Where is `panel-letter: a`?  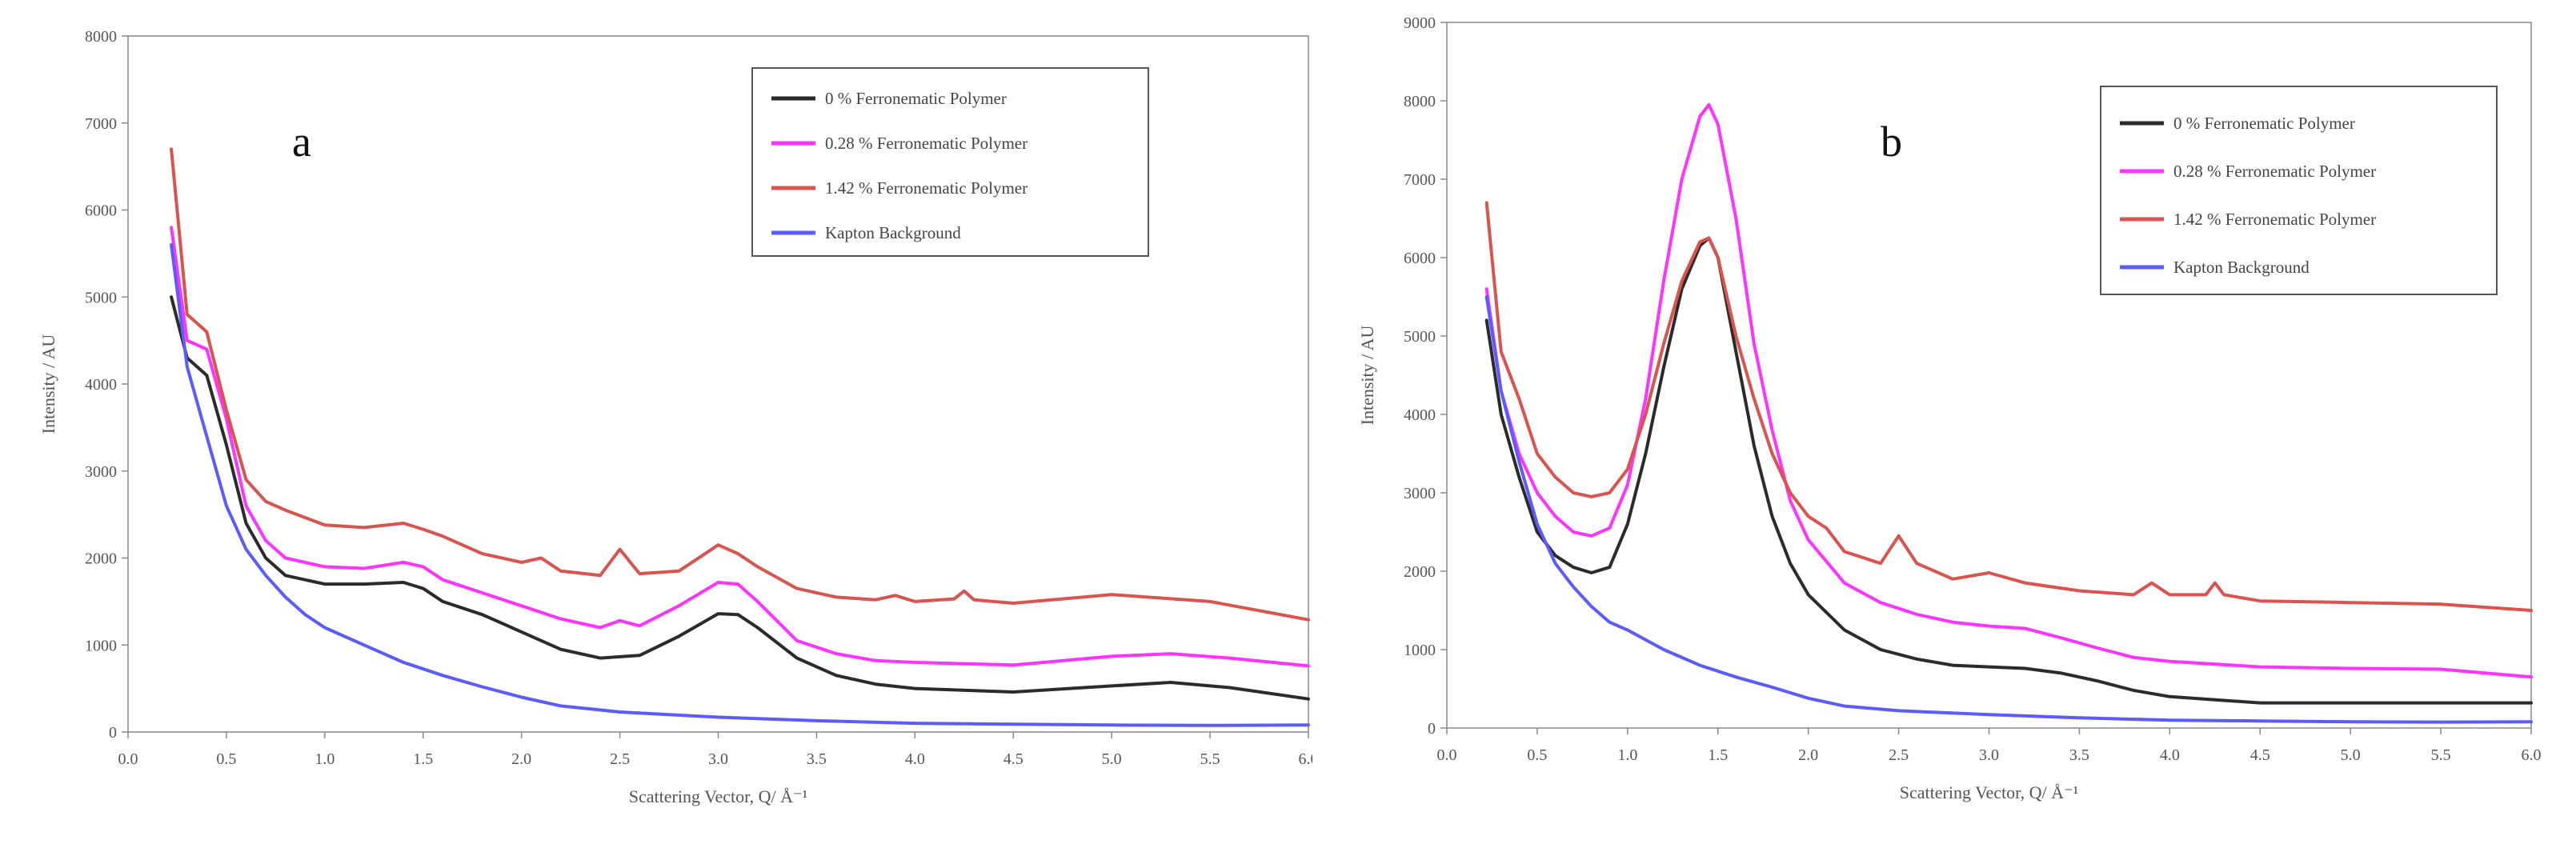
panel-letter: a is located at coordinates (301, 142).